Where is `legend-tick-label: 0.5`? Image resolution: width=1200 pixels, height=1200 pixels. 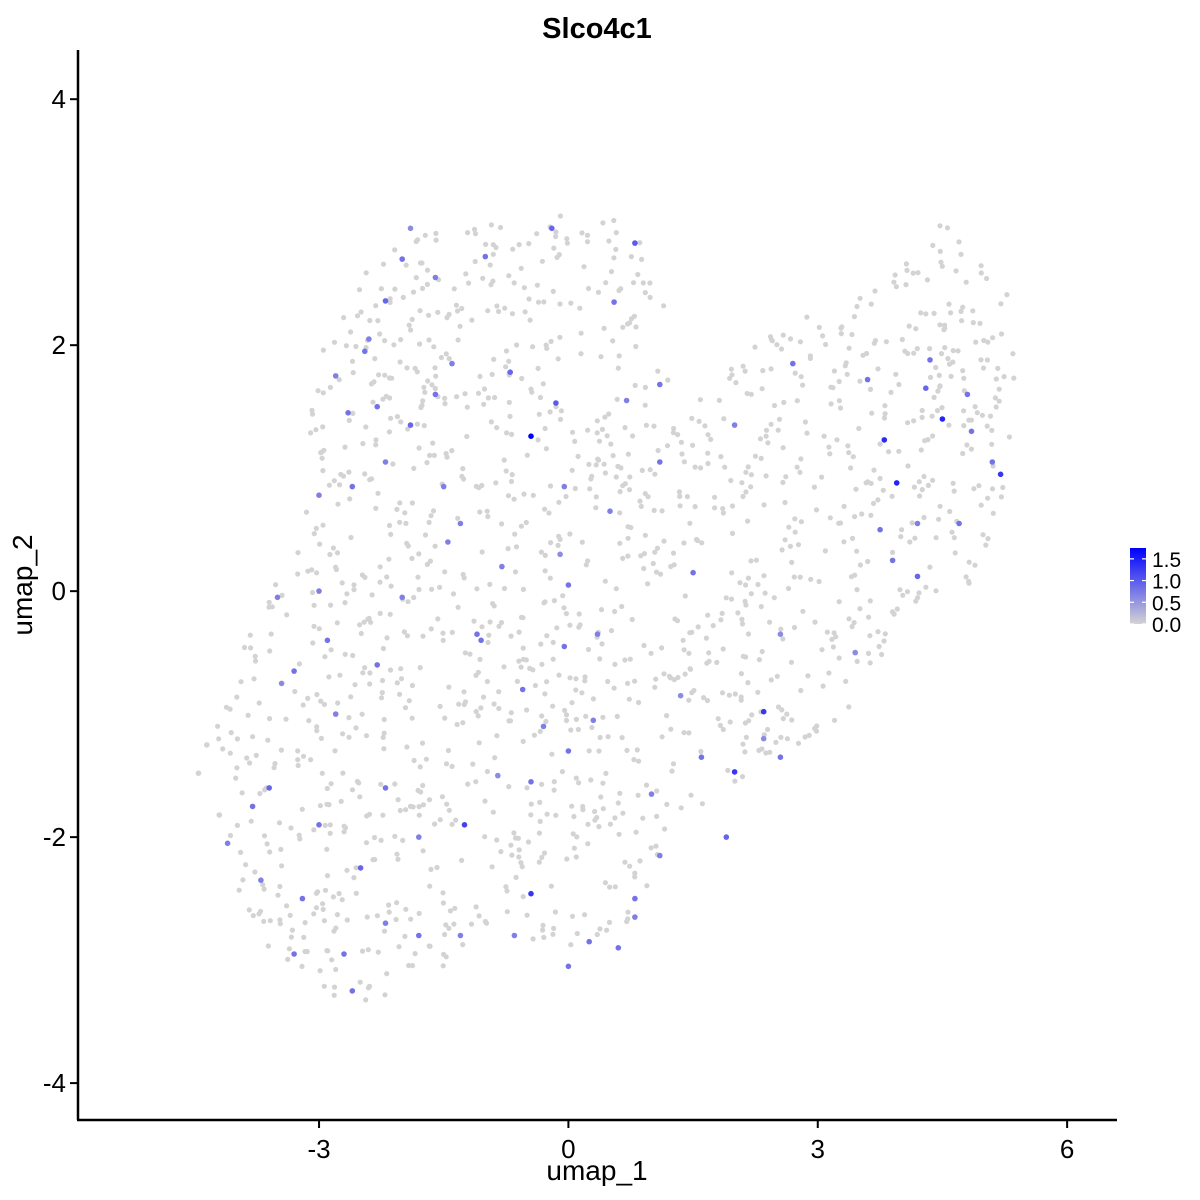 legend-tick-label: 0.5 is located at coordinates (1166, 603).